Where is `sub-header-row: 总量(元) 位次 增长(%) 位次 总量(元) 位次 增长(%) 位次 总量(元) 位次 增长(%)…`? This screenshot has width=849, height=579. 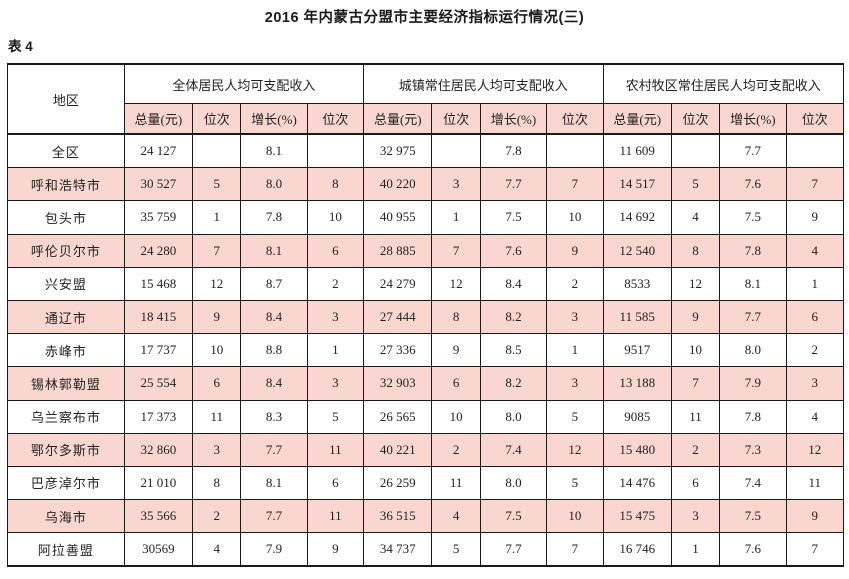 sub-header-row: 总量(元) 位次 增长(%) 位次 总量(元) 位次 增长(%) 位次 总量(元) 位次 增长(%)… is located at coordinates (426, 119).